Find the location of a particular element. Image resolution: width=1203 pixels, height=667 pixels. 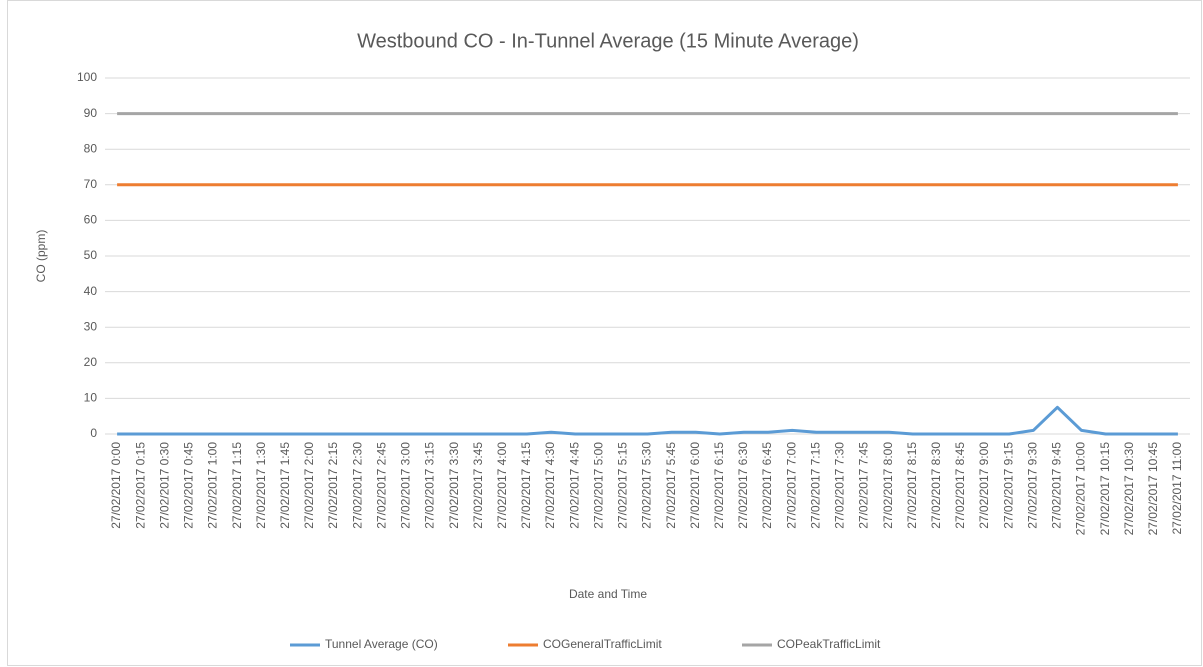

x-tick-label: 27/02/2017 9:30 is located at coordinates (1032, 485).